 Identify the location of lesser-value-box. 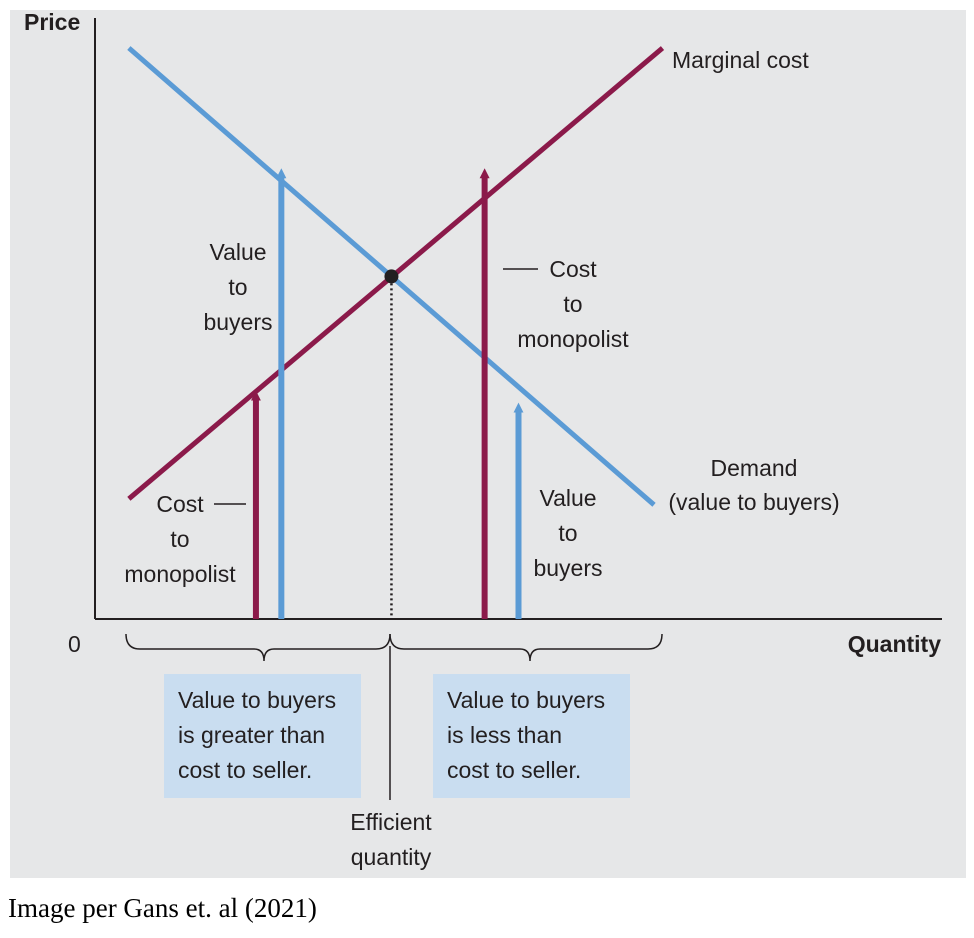
(531, 736).